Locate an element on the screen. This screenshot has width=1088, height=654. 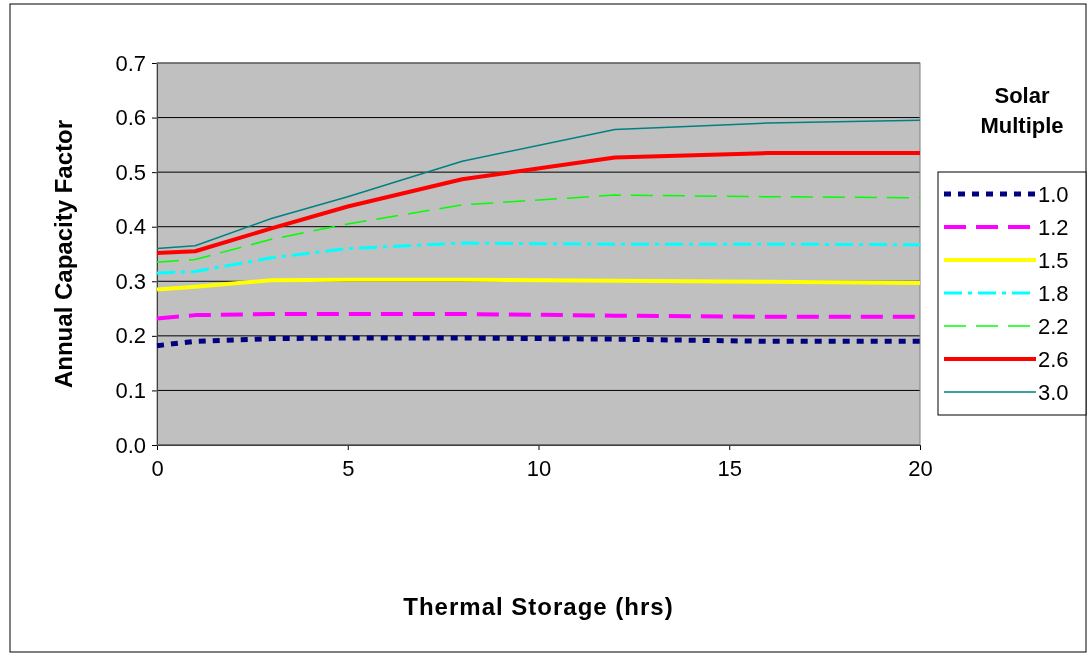
x-tick-label: 15 is located at coordinates (729, 468).